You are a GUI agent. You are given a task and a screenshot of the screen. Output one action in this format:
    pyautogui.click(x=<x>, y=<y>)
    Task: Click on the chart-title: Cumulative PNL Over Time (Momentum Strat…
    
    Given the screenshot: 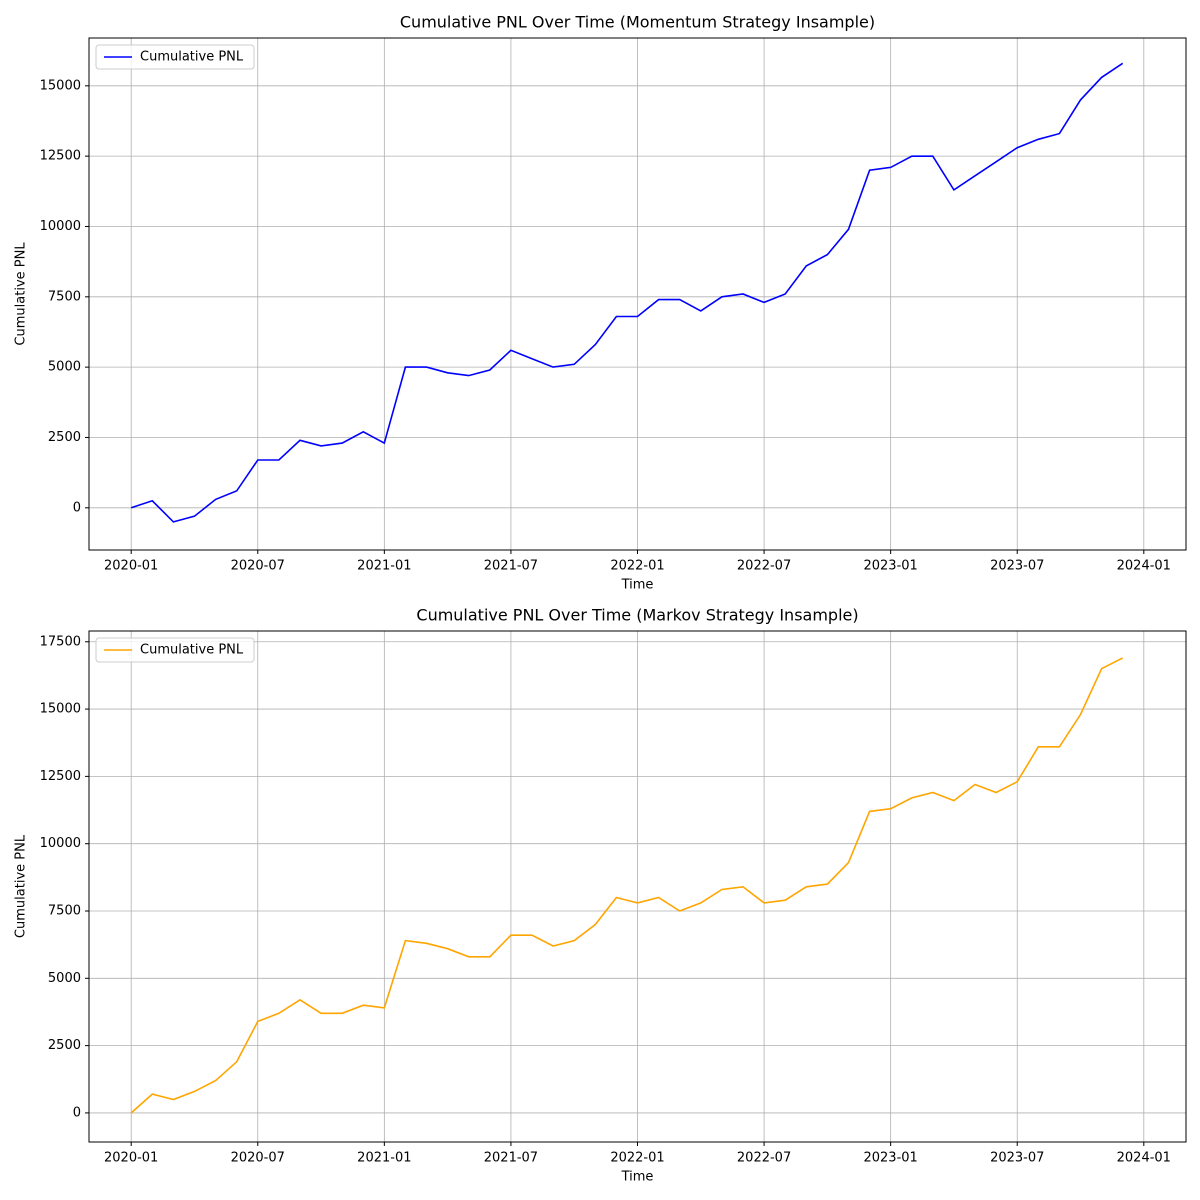 What is the action you would take?
    pyautogui.click(x=637, y=22)
    